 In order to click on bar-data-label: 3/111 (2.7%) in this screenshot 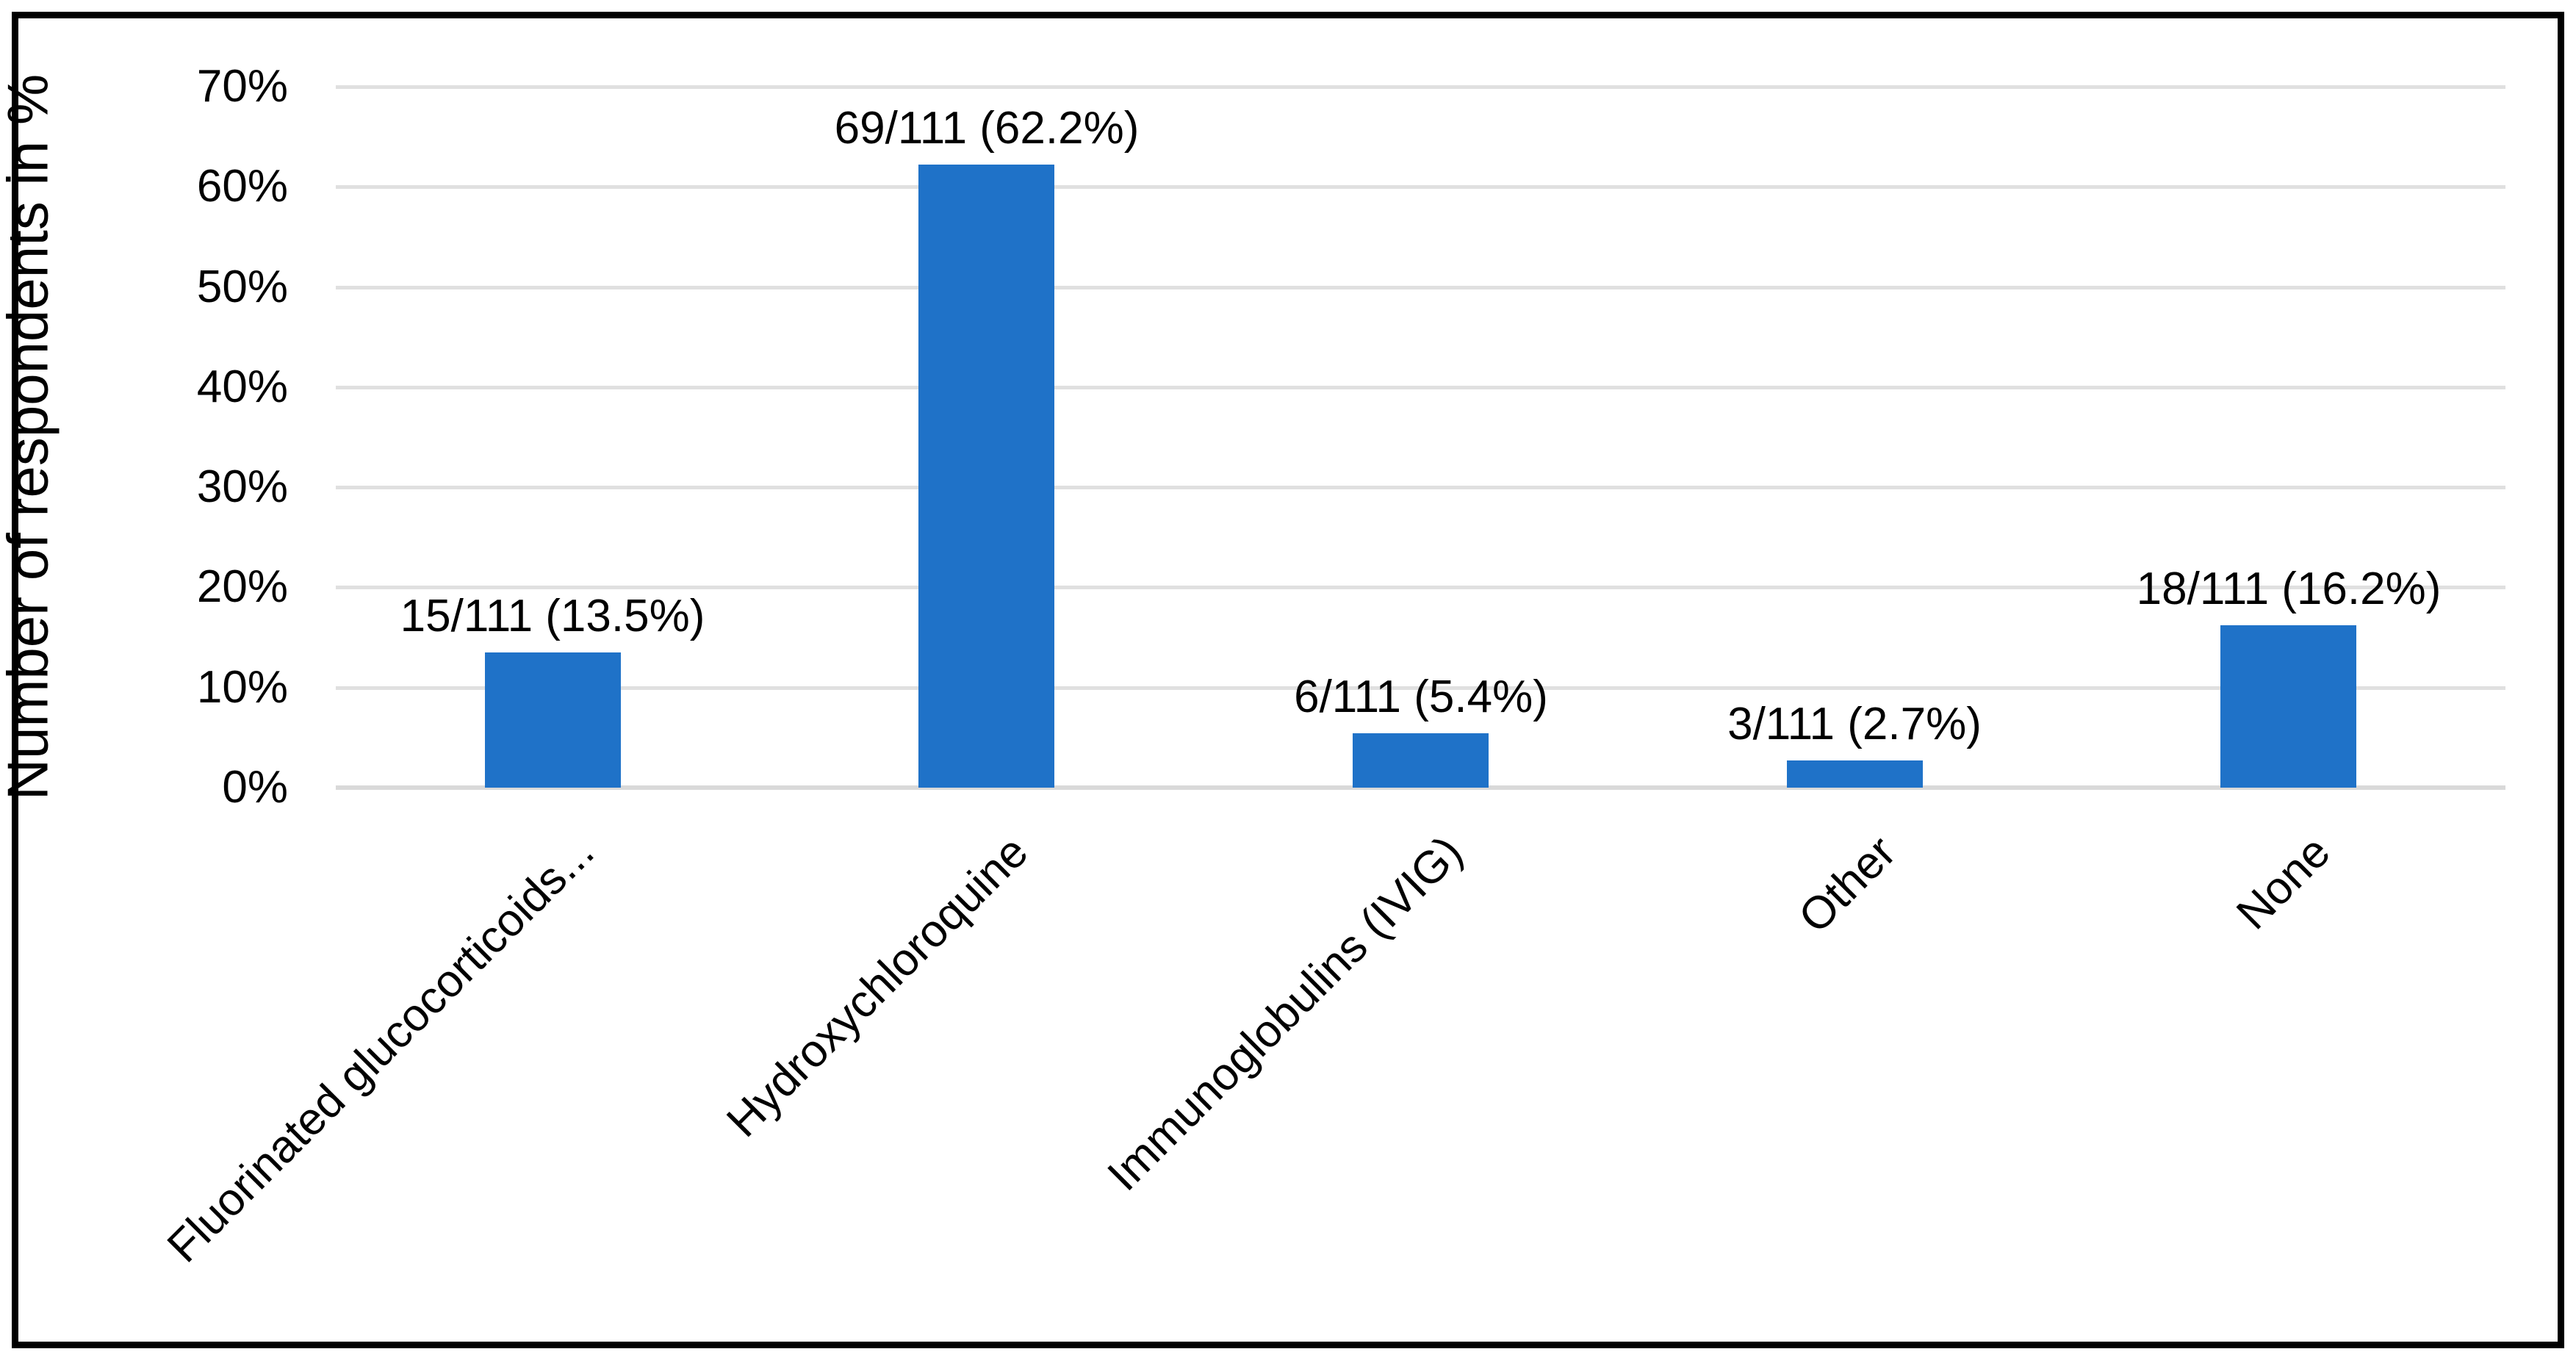, I will do `click(1854, 724)`.